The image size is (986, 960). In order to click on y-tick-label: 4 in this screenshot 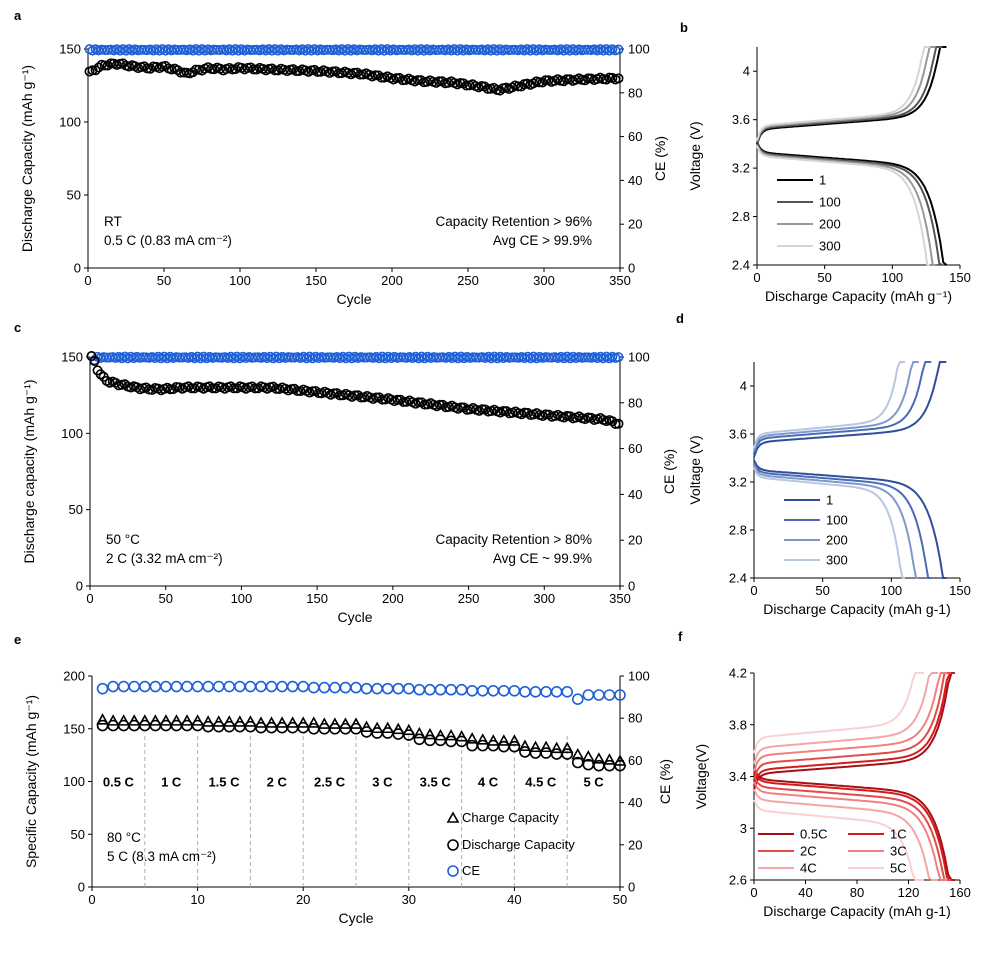, I will do `click(746, 71)`.